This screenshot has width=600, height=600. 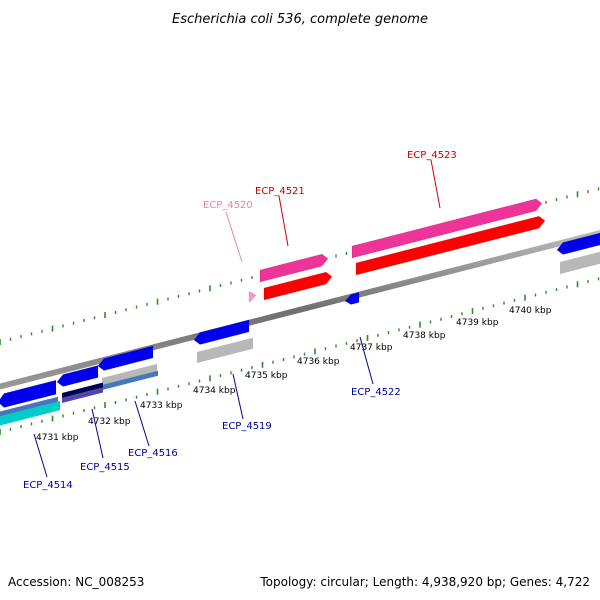 I want to click on gene-feature-ecp-4519-gray, so click(x=225, y=350).